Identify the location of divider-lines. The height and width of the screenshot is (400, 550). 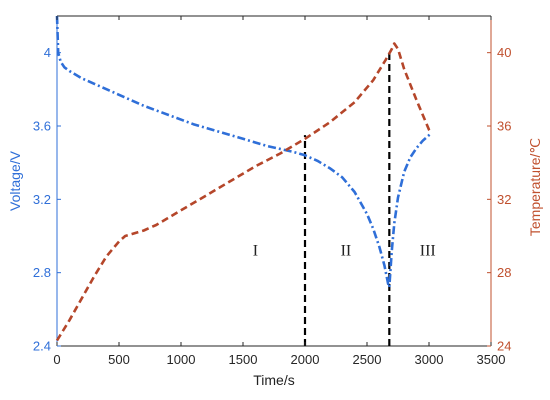
(347, 197).